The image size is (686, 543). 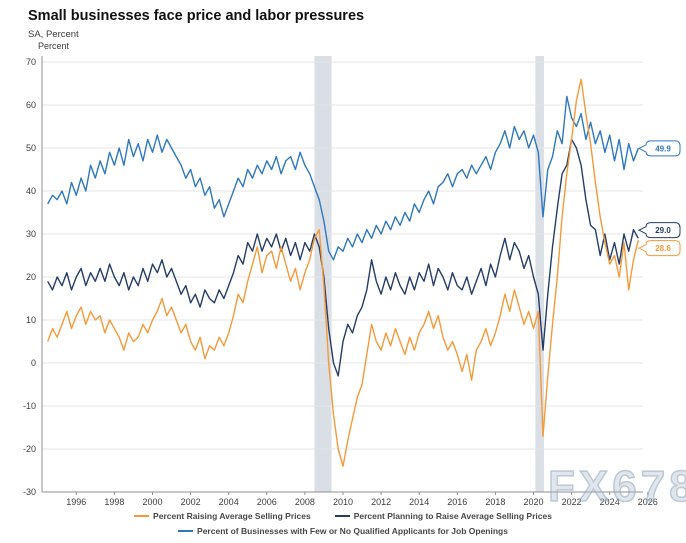 What do you see at coordinates (267, 502) in the screenshot?
I see `x-tick-label: 2006` at bounding box center [267, 502].